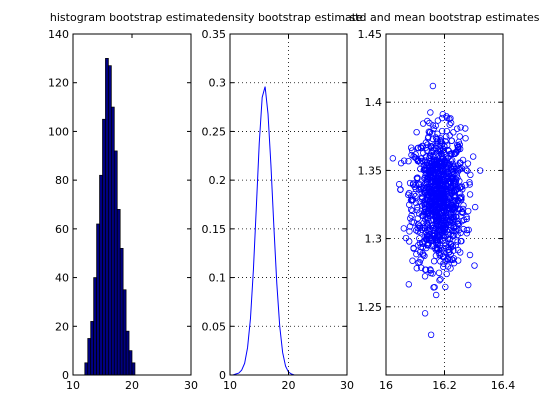 This screenshot has width=560, height=420. Describe the element at coordinates (65, 375) in the screenshot. I see `y-tick-label: 0` at that location.